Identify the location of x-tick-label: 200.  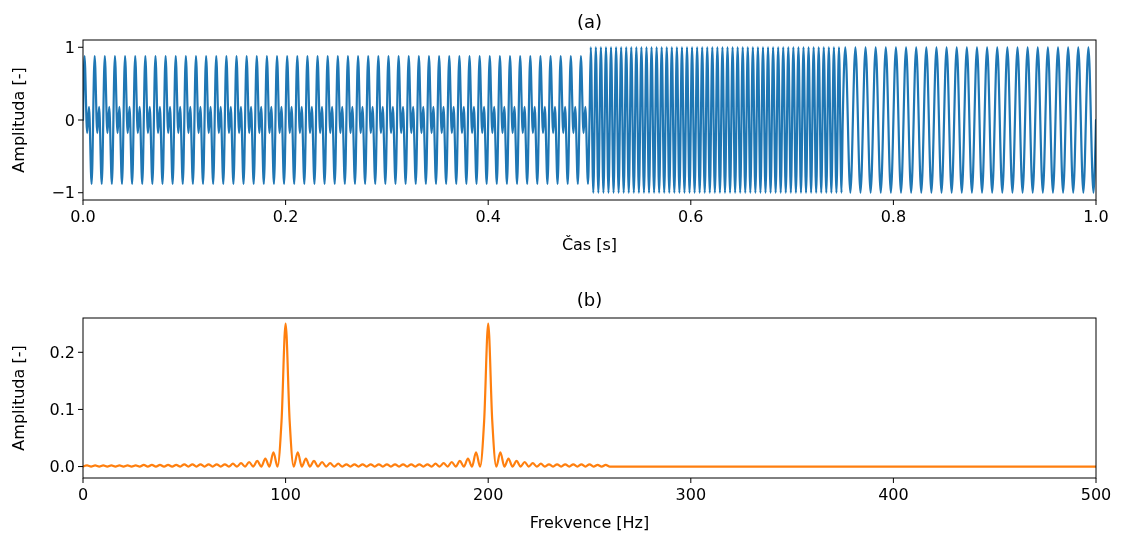
(488, 494).